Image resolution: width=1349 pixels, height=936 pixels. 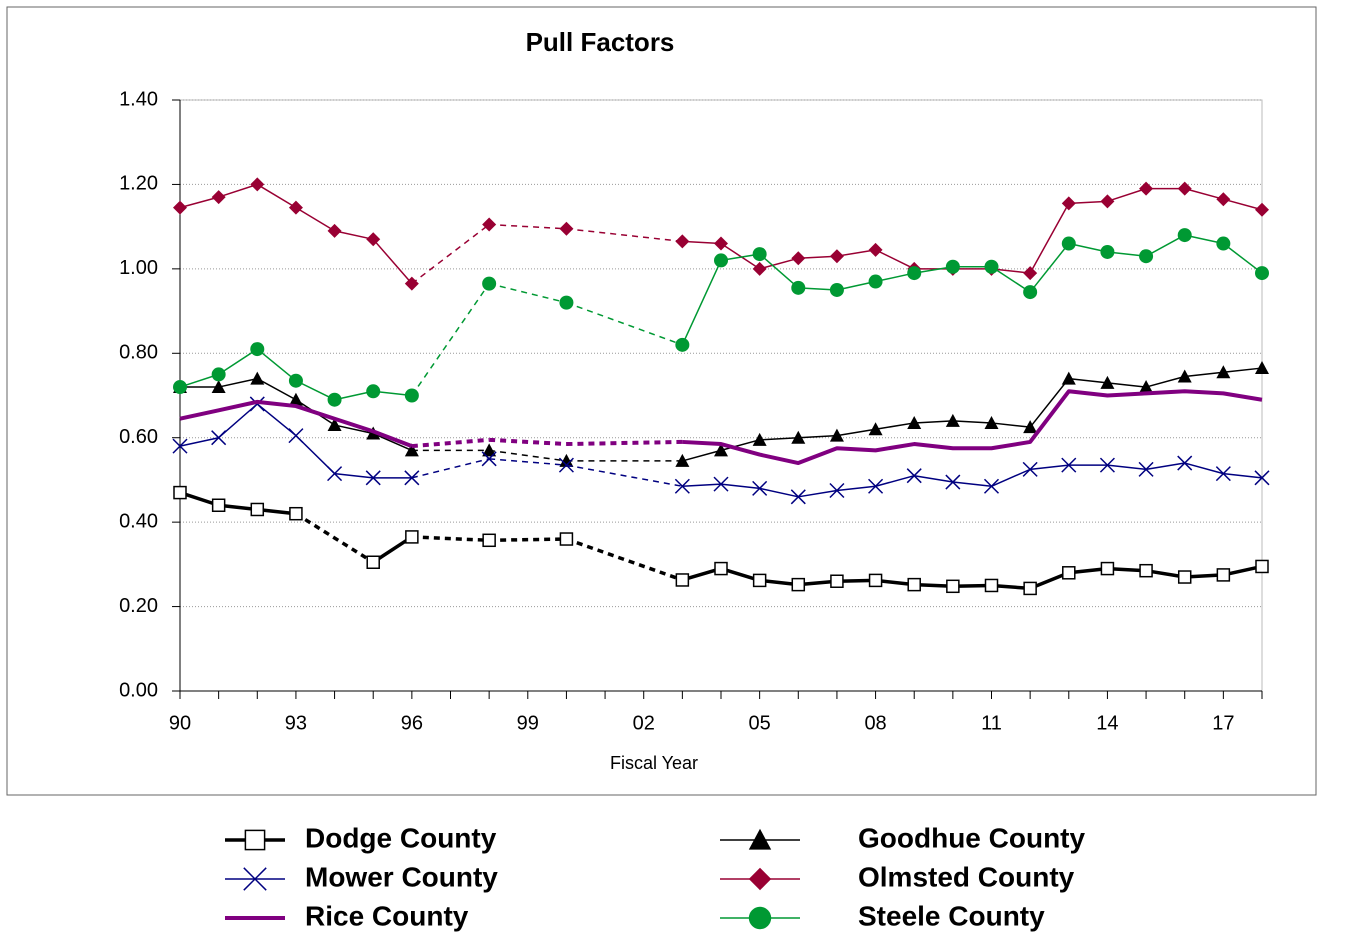 What do you see at coordinates (138, 184) in the screenshot?
I see `y-tick-label: 1.20` at bounding box center [138, 184].